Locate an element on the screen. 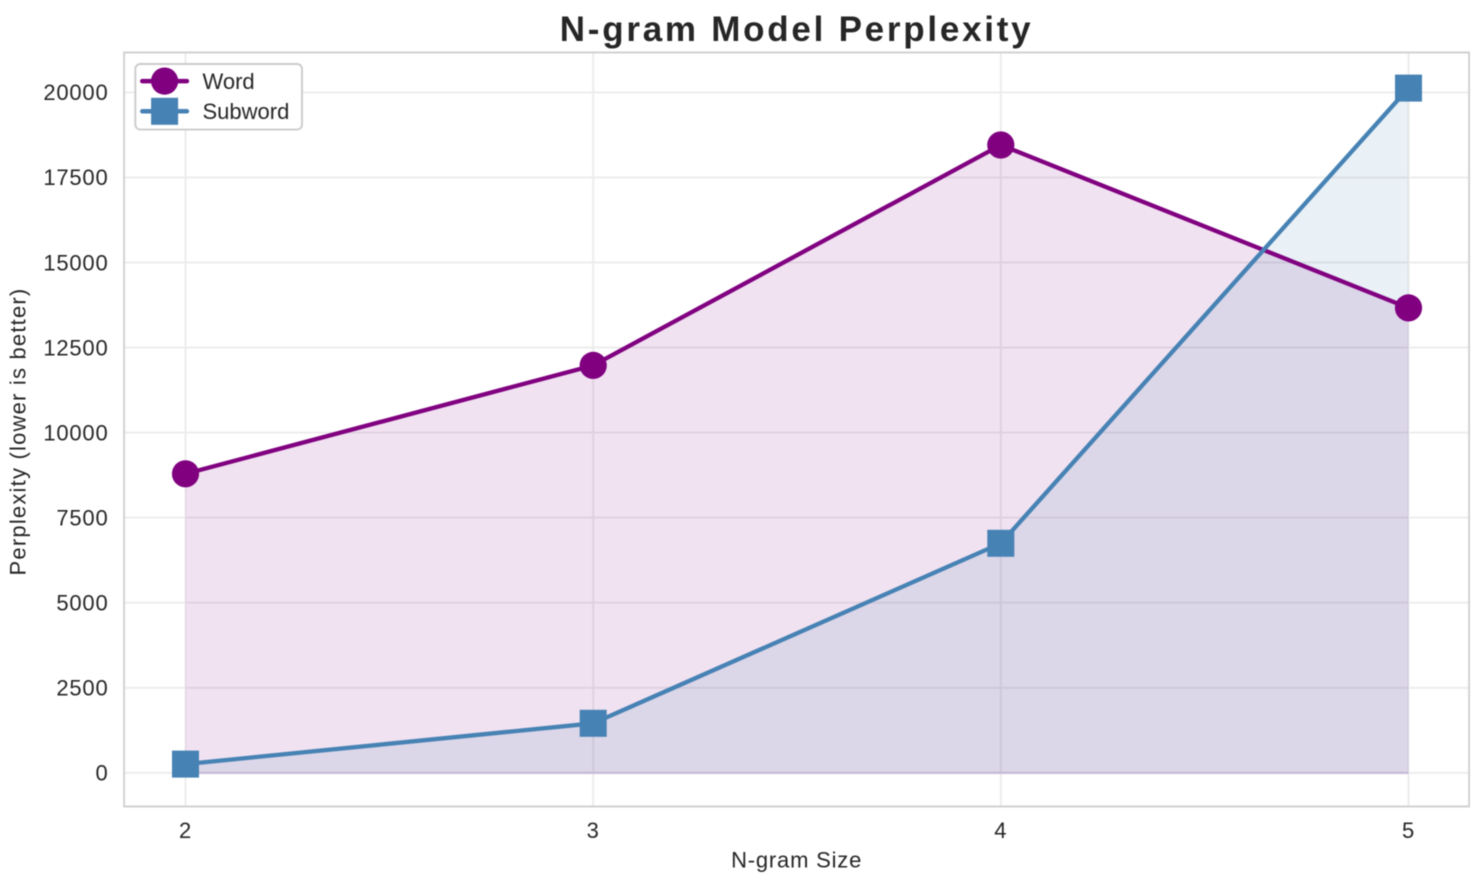 The height and width of the screenshot is (890, 1484). svg-text: 20000 is located at coordinates (75, 92).